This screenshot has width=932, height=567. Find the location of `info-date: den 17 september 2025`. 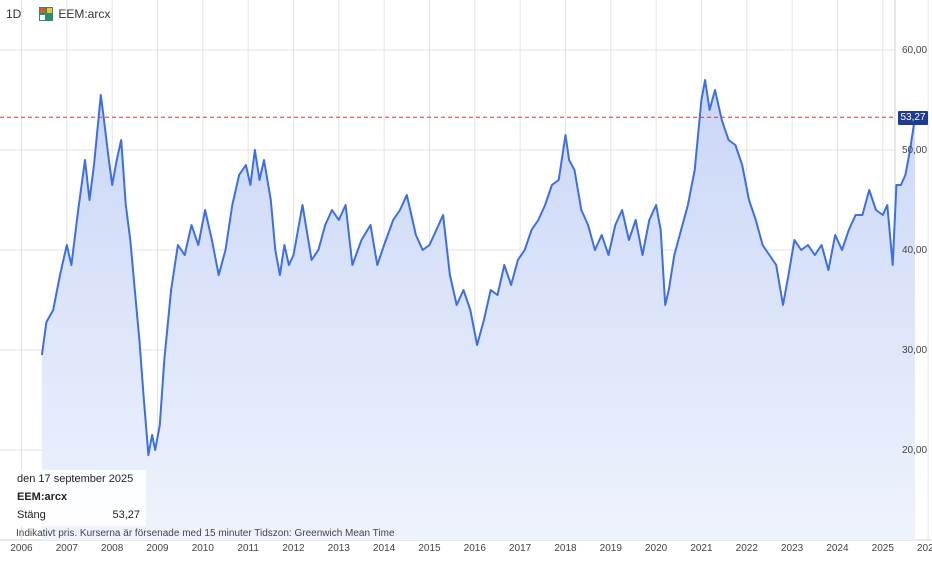

info-date: den 17 september 2025 is located at coordinates (75, 479).